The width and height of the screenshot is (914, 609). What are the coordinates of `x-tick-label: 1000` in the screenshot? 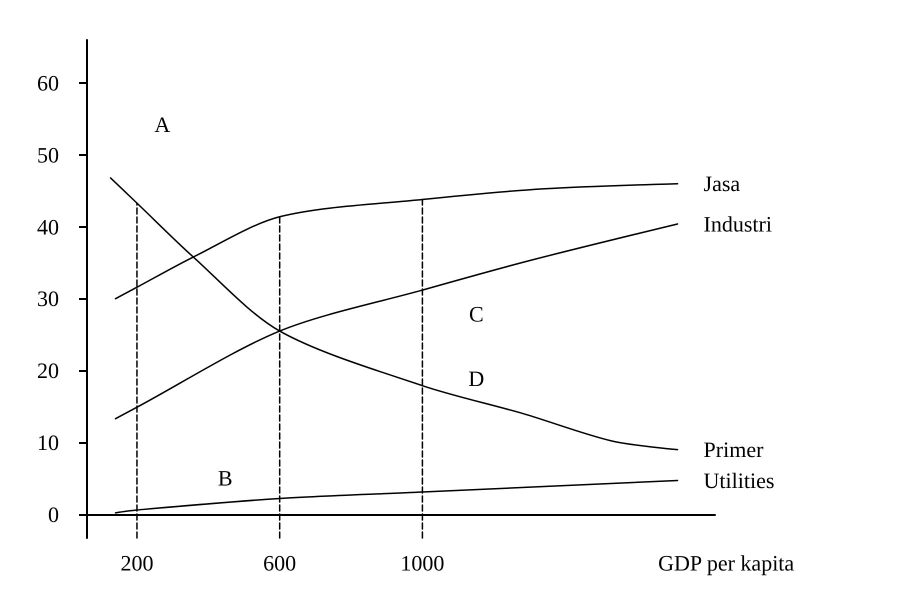 It's located at (422, 563).